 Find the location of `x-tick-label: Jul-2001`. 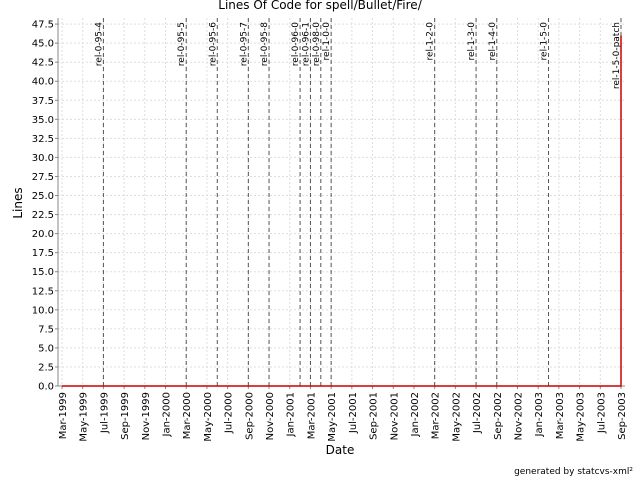

x-tick-label: Jul-2001 is located at coordinates (353, 413).